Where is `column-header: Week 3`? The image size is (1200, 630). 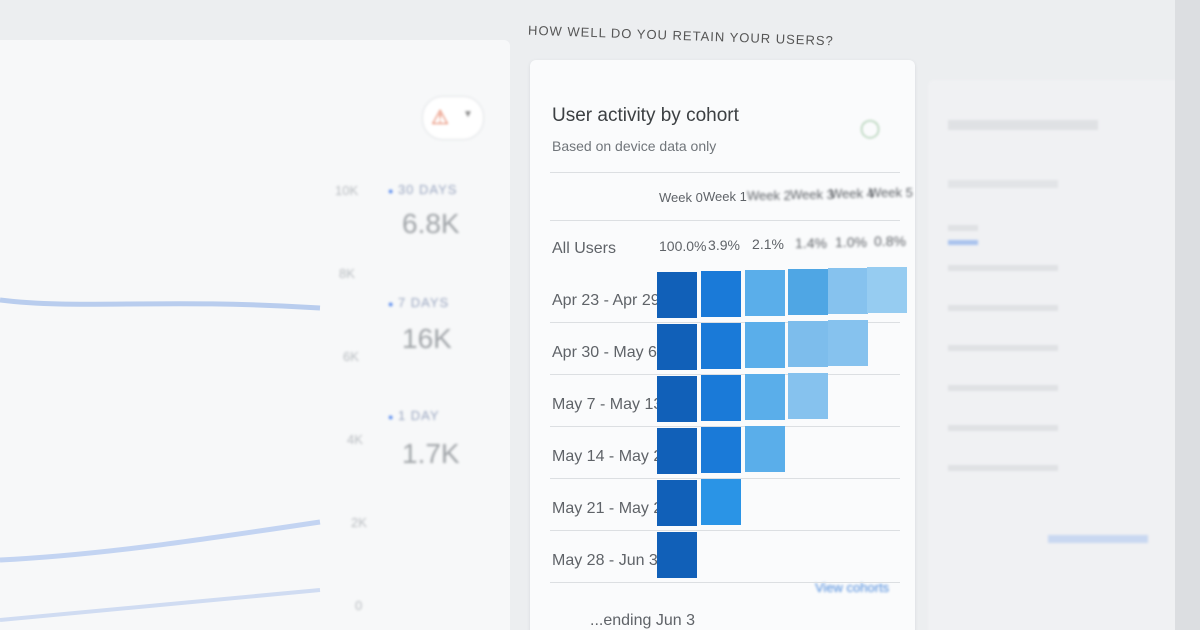 column-header: Week 3 is located at coordinates (812, 194).